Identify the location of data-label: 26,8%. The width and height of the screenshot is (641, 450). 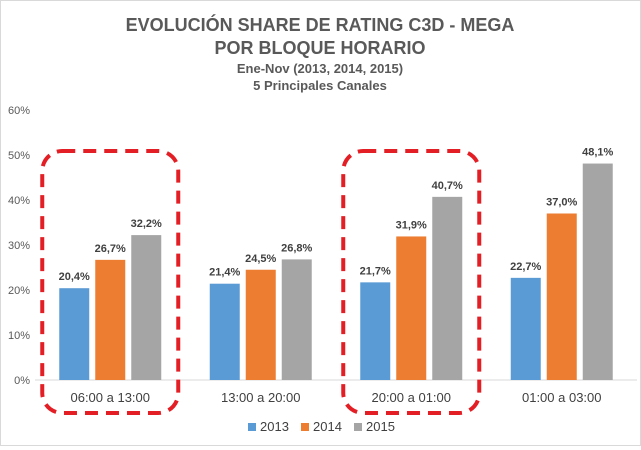
(296, 248).